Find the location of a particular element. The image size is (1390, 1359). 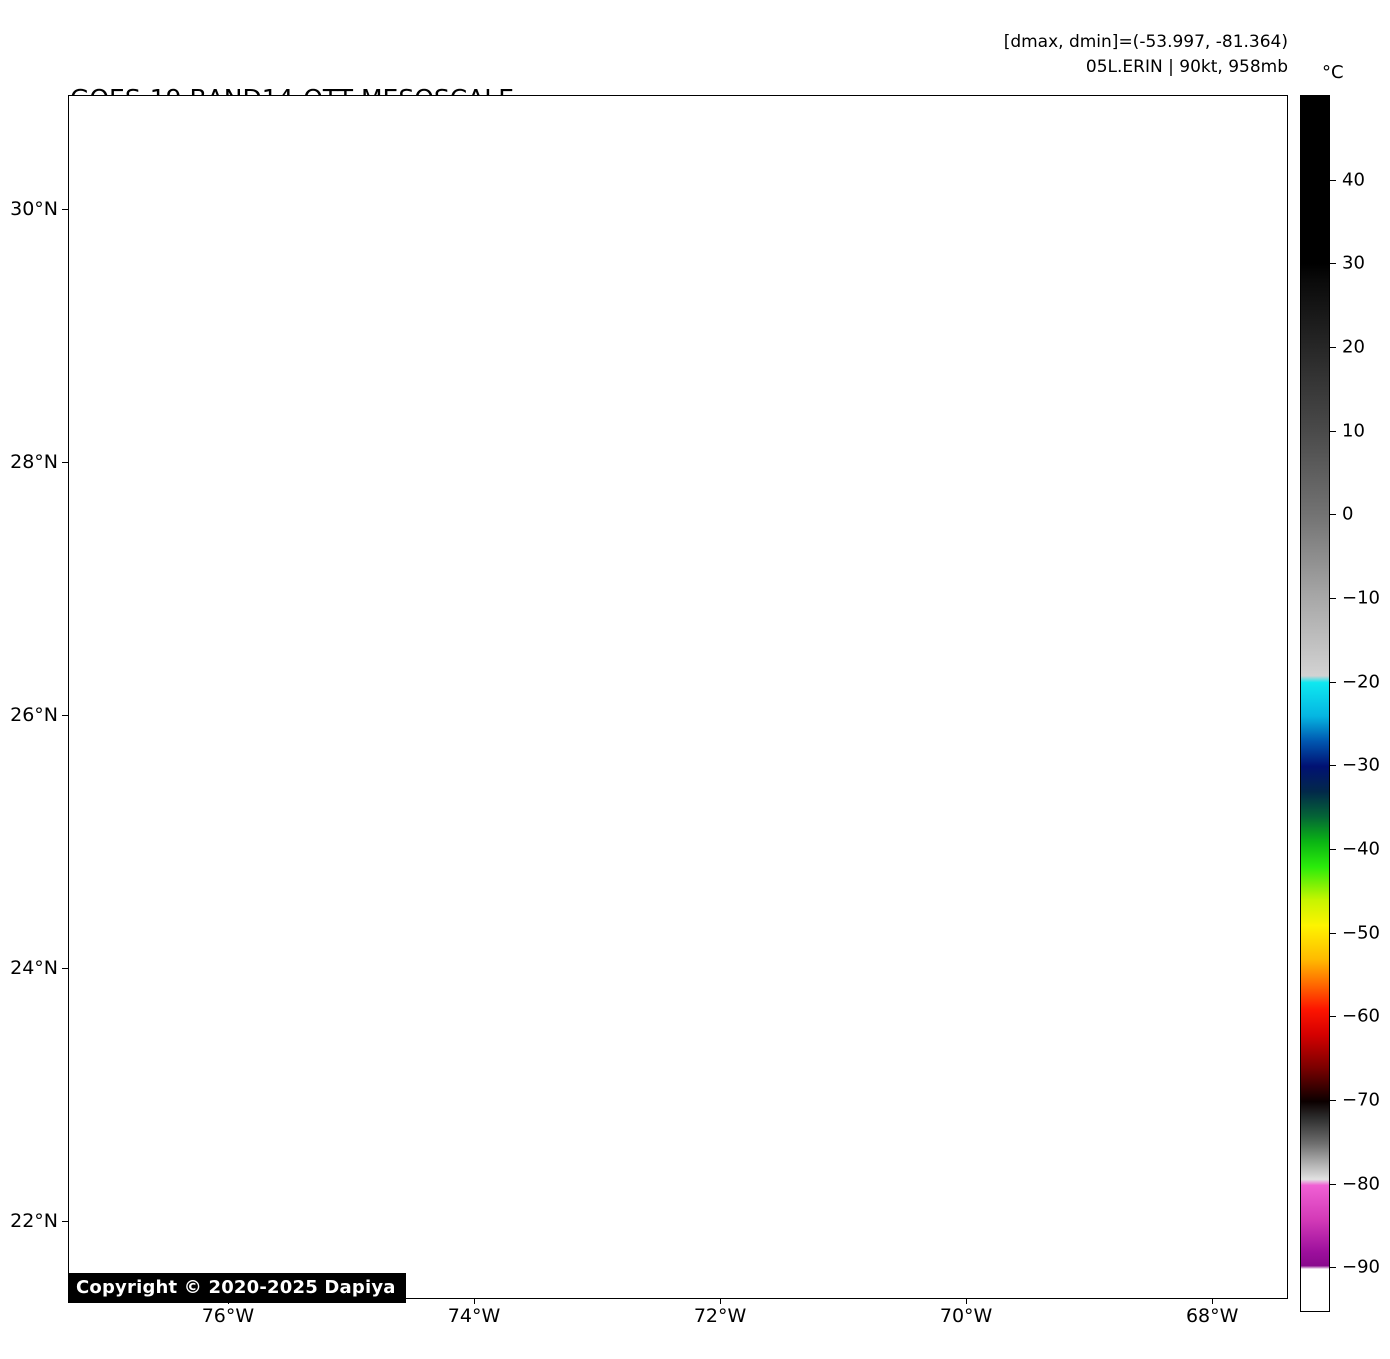

colorbar-gradient is located at coordinates (1315, 703).